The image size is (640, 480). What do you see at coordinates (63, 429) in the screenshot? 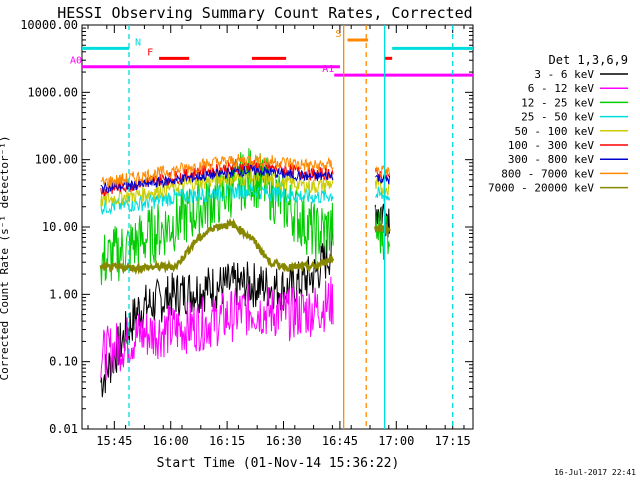
I see `y-tick-label: 0.01` at bounding box center [63, 429].